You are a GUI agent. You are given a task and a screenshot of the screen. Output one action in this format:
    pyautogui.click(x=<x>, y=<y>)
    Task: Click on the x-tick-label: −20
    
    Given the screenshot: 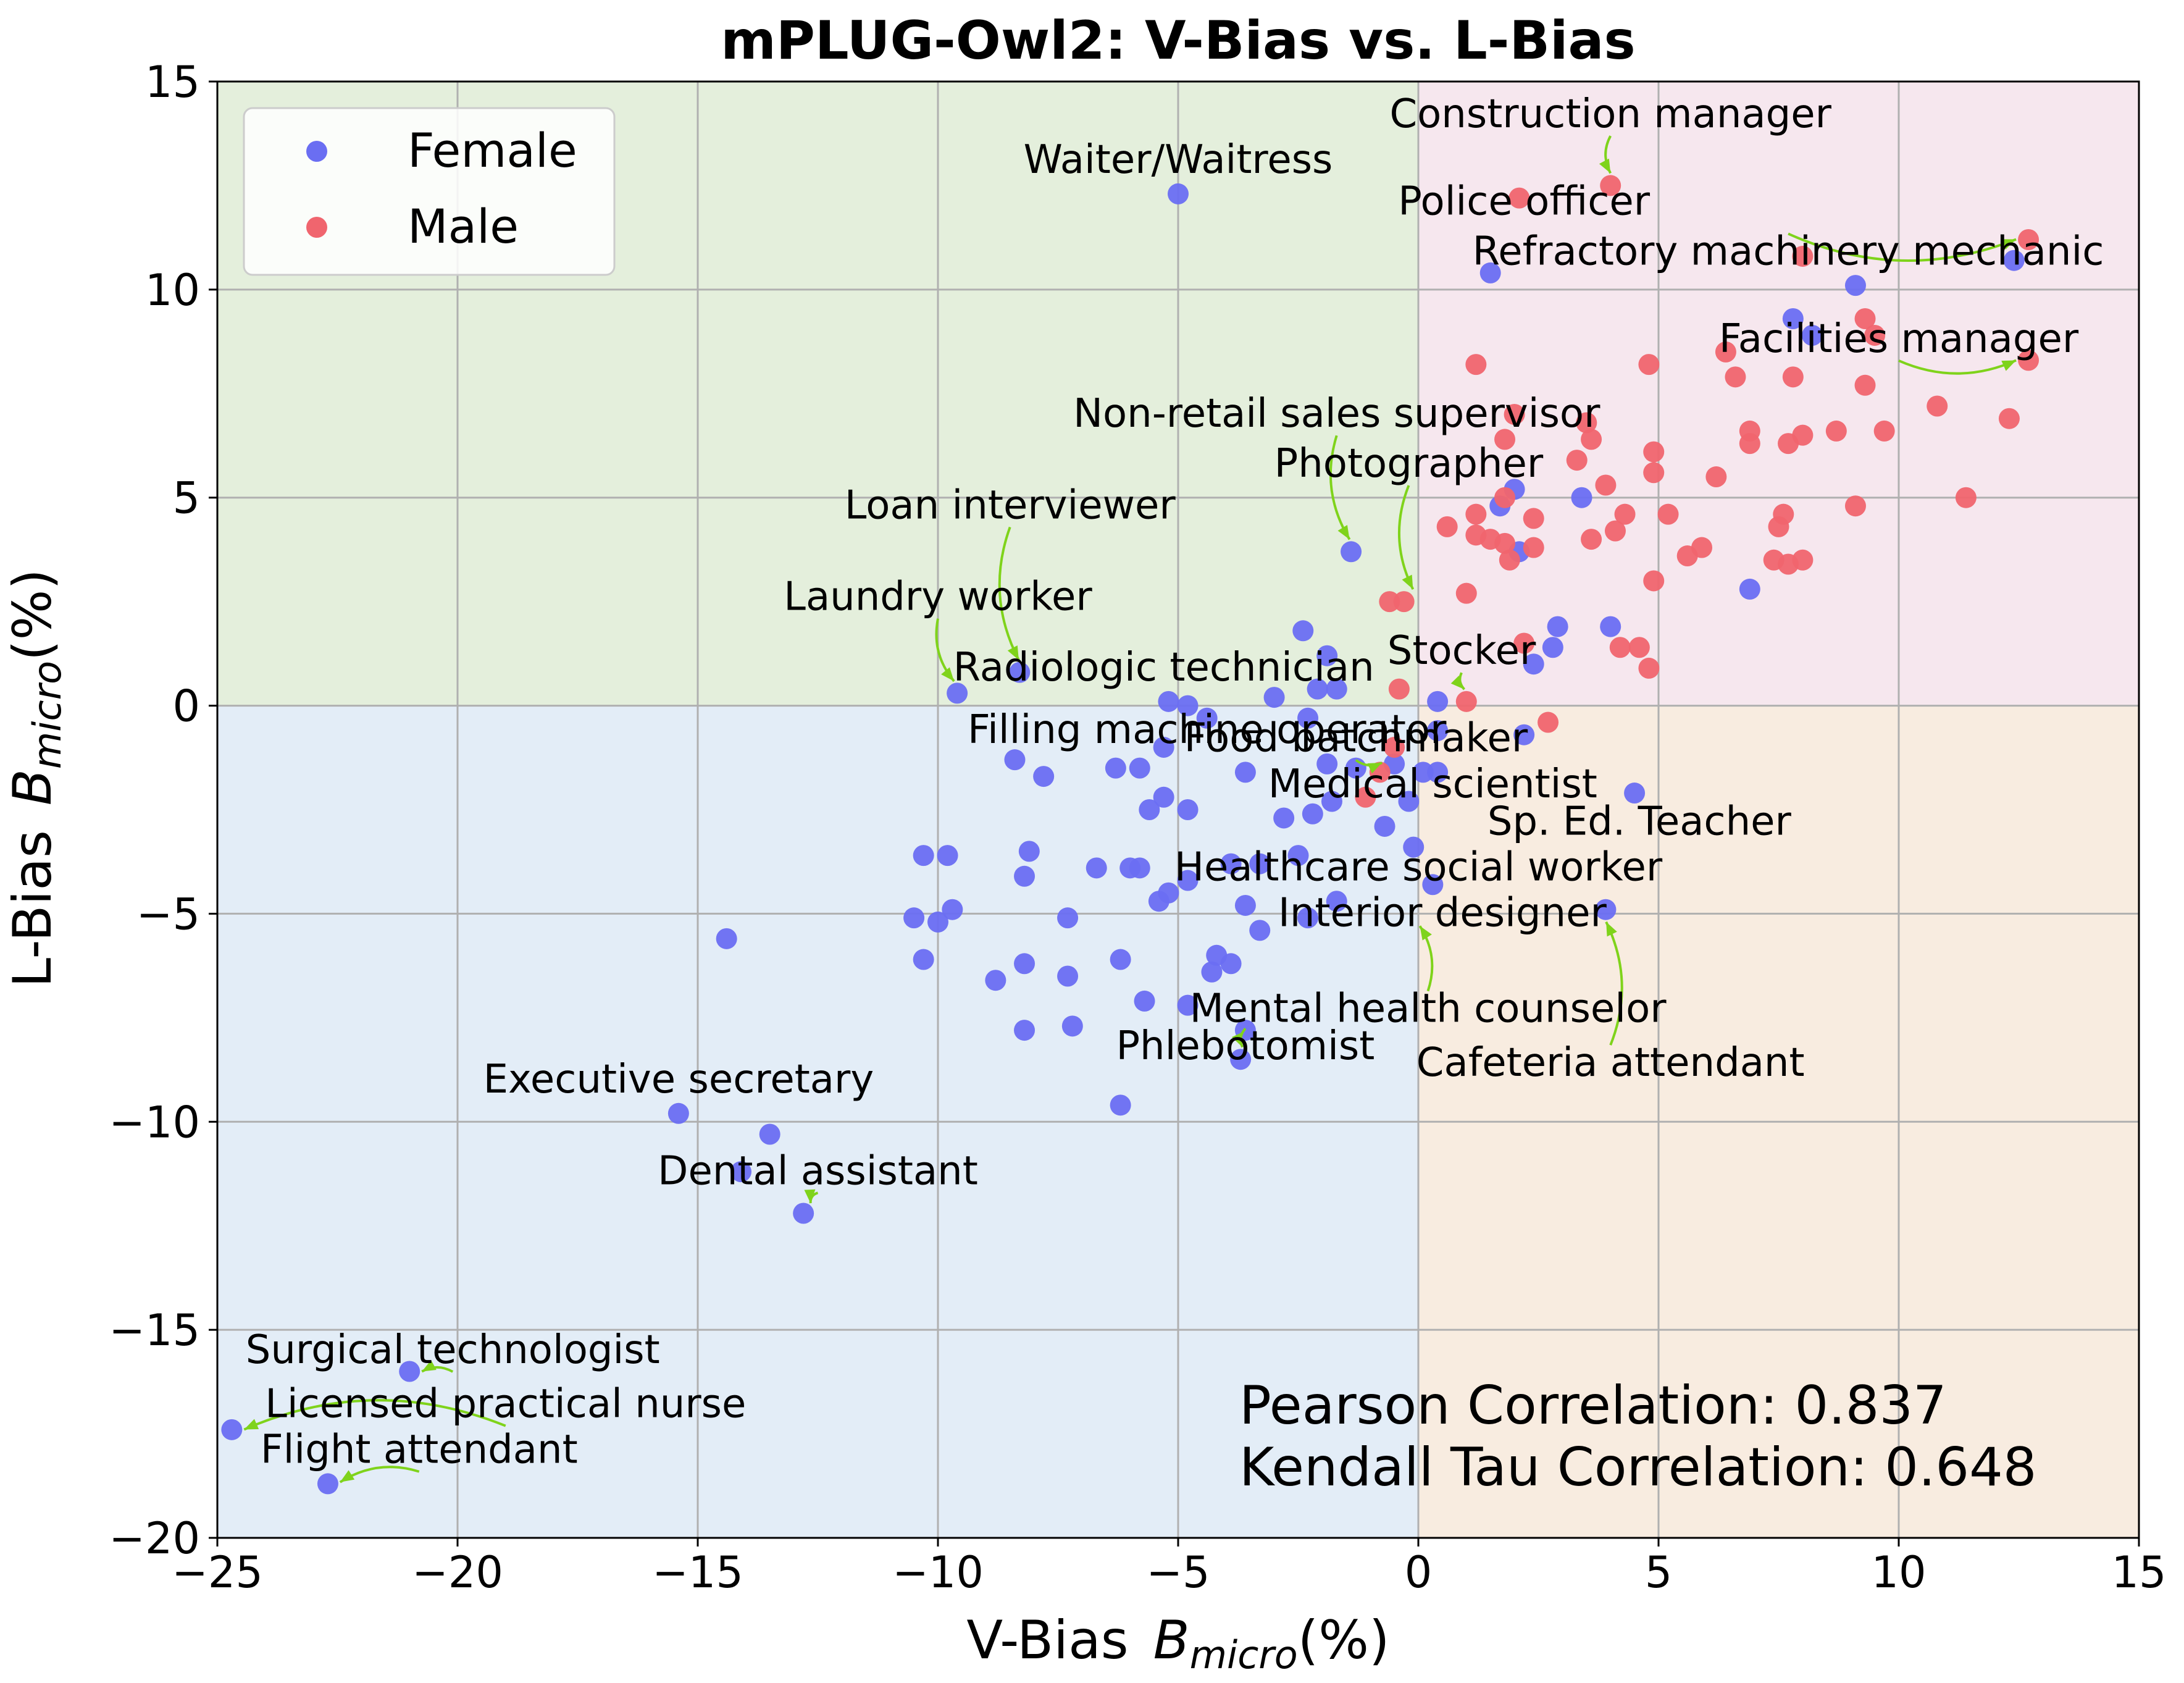 What is the action you would take?
    pyautogui.click(x=457, y=1573)
    